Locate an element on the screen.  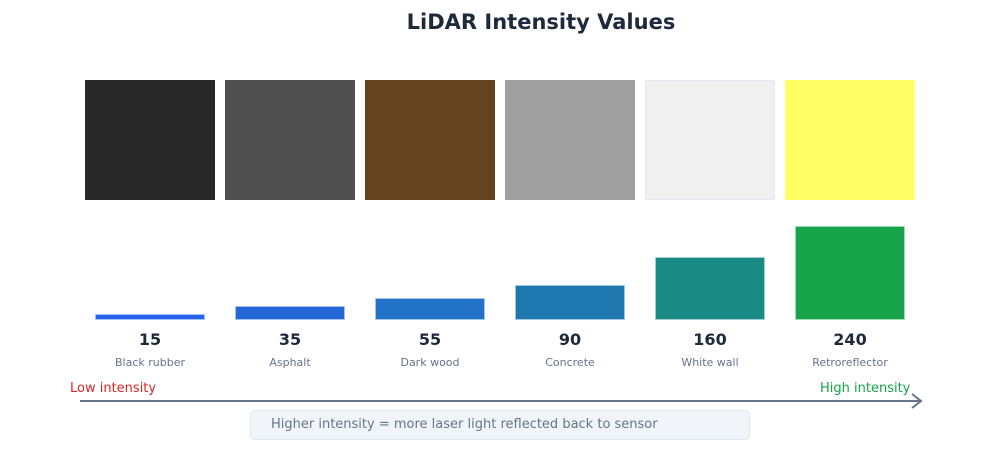
arrow-head-icon is located at coordinates (917, 401).